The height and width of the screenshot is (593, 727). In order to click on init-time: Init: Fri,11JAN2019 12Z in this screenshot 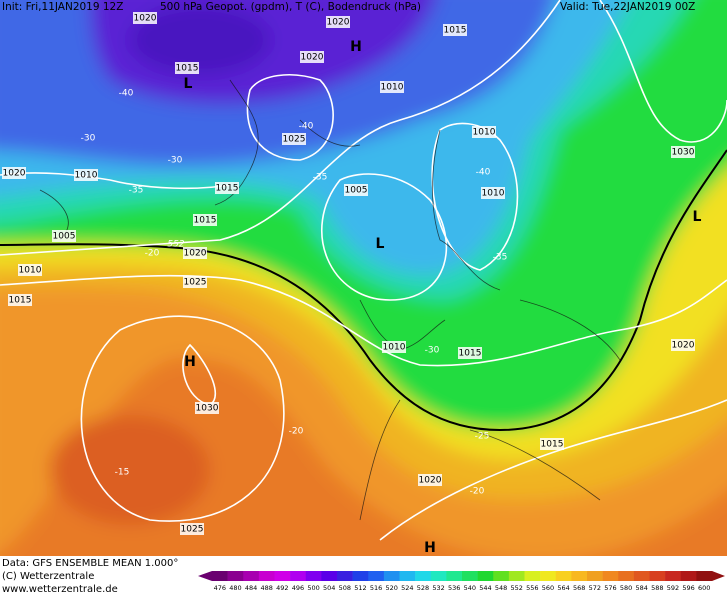, I will do `click(62, 7)`.